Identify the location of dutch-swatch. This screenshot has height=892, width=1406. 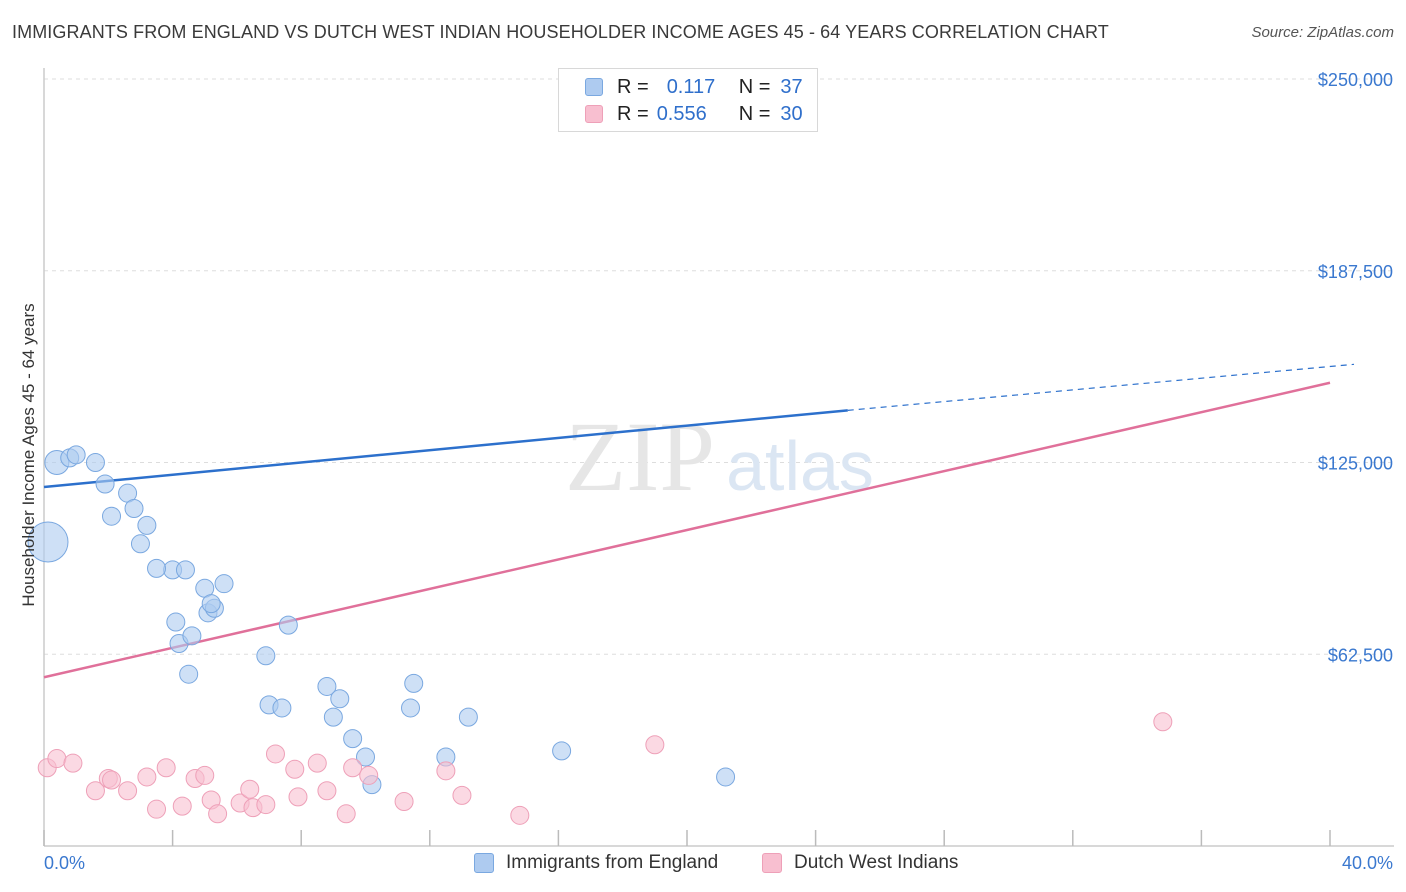
(594, 114).